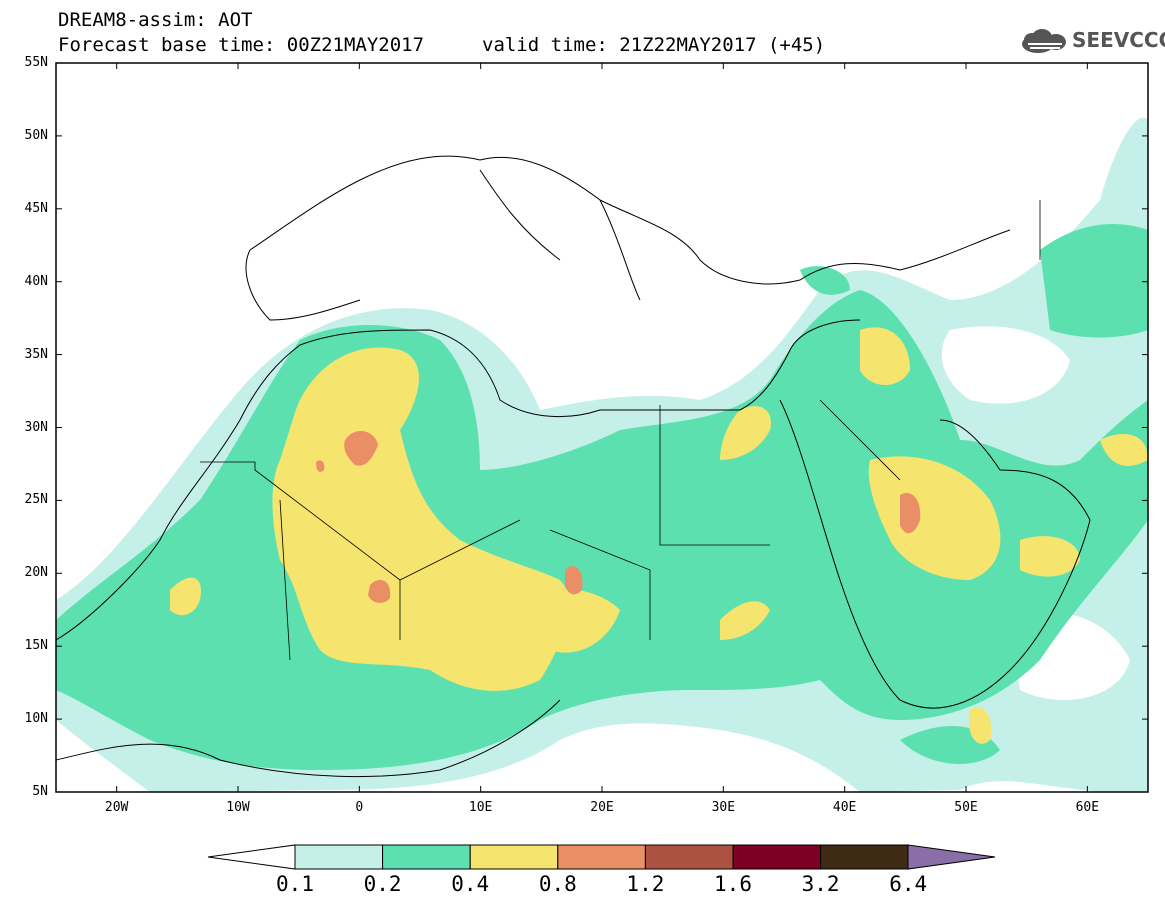 The height and width of the screenshot is (905, 1165). I want to click on colorbar, so click(601, 857).